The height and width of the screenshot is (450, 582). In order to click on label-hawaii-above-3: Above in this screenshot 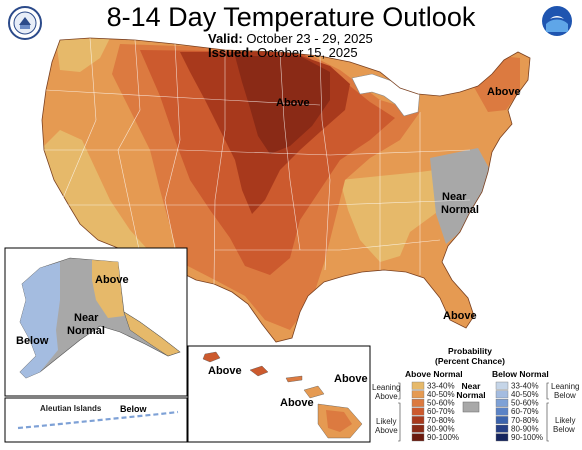, I will do `click(297, 403)`.